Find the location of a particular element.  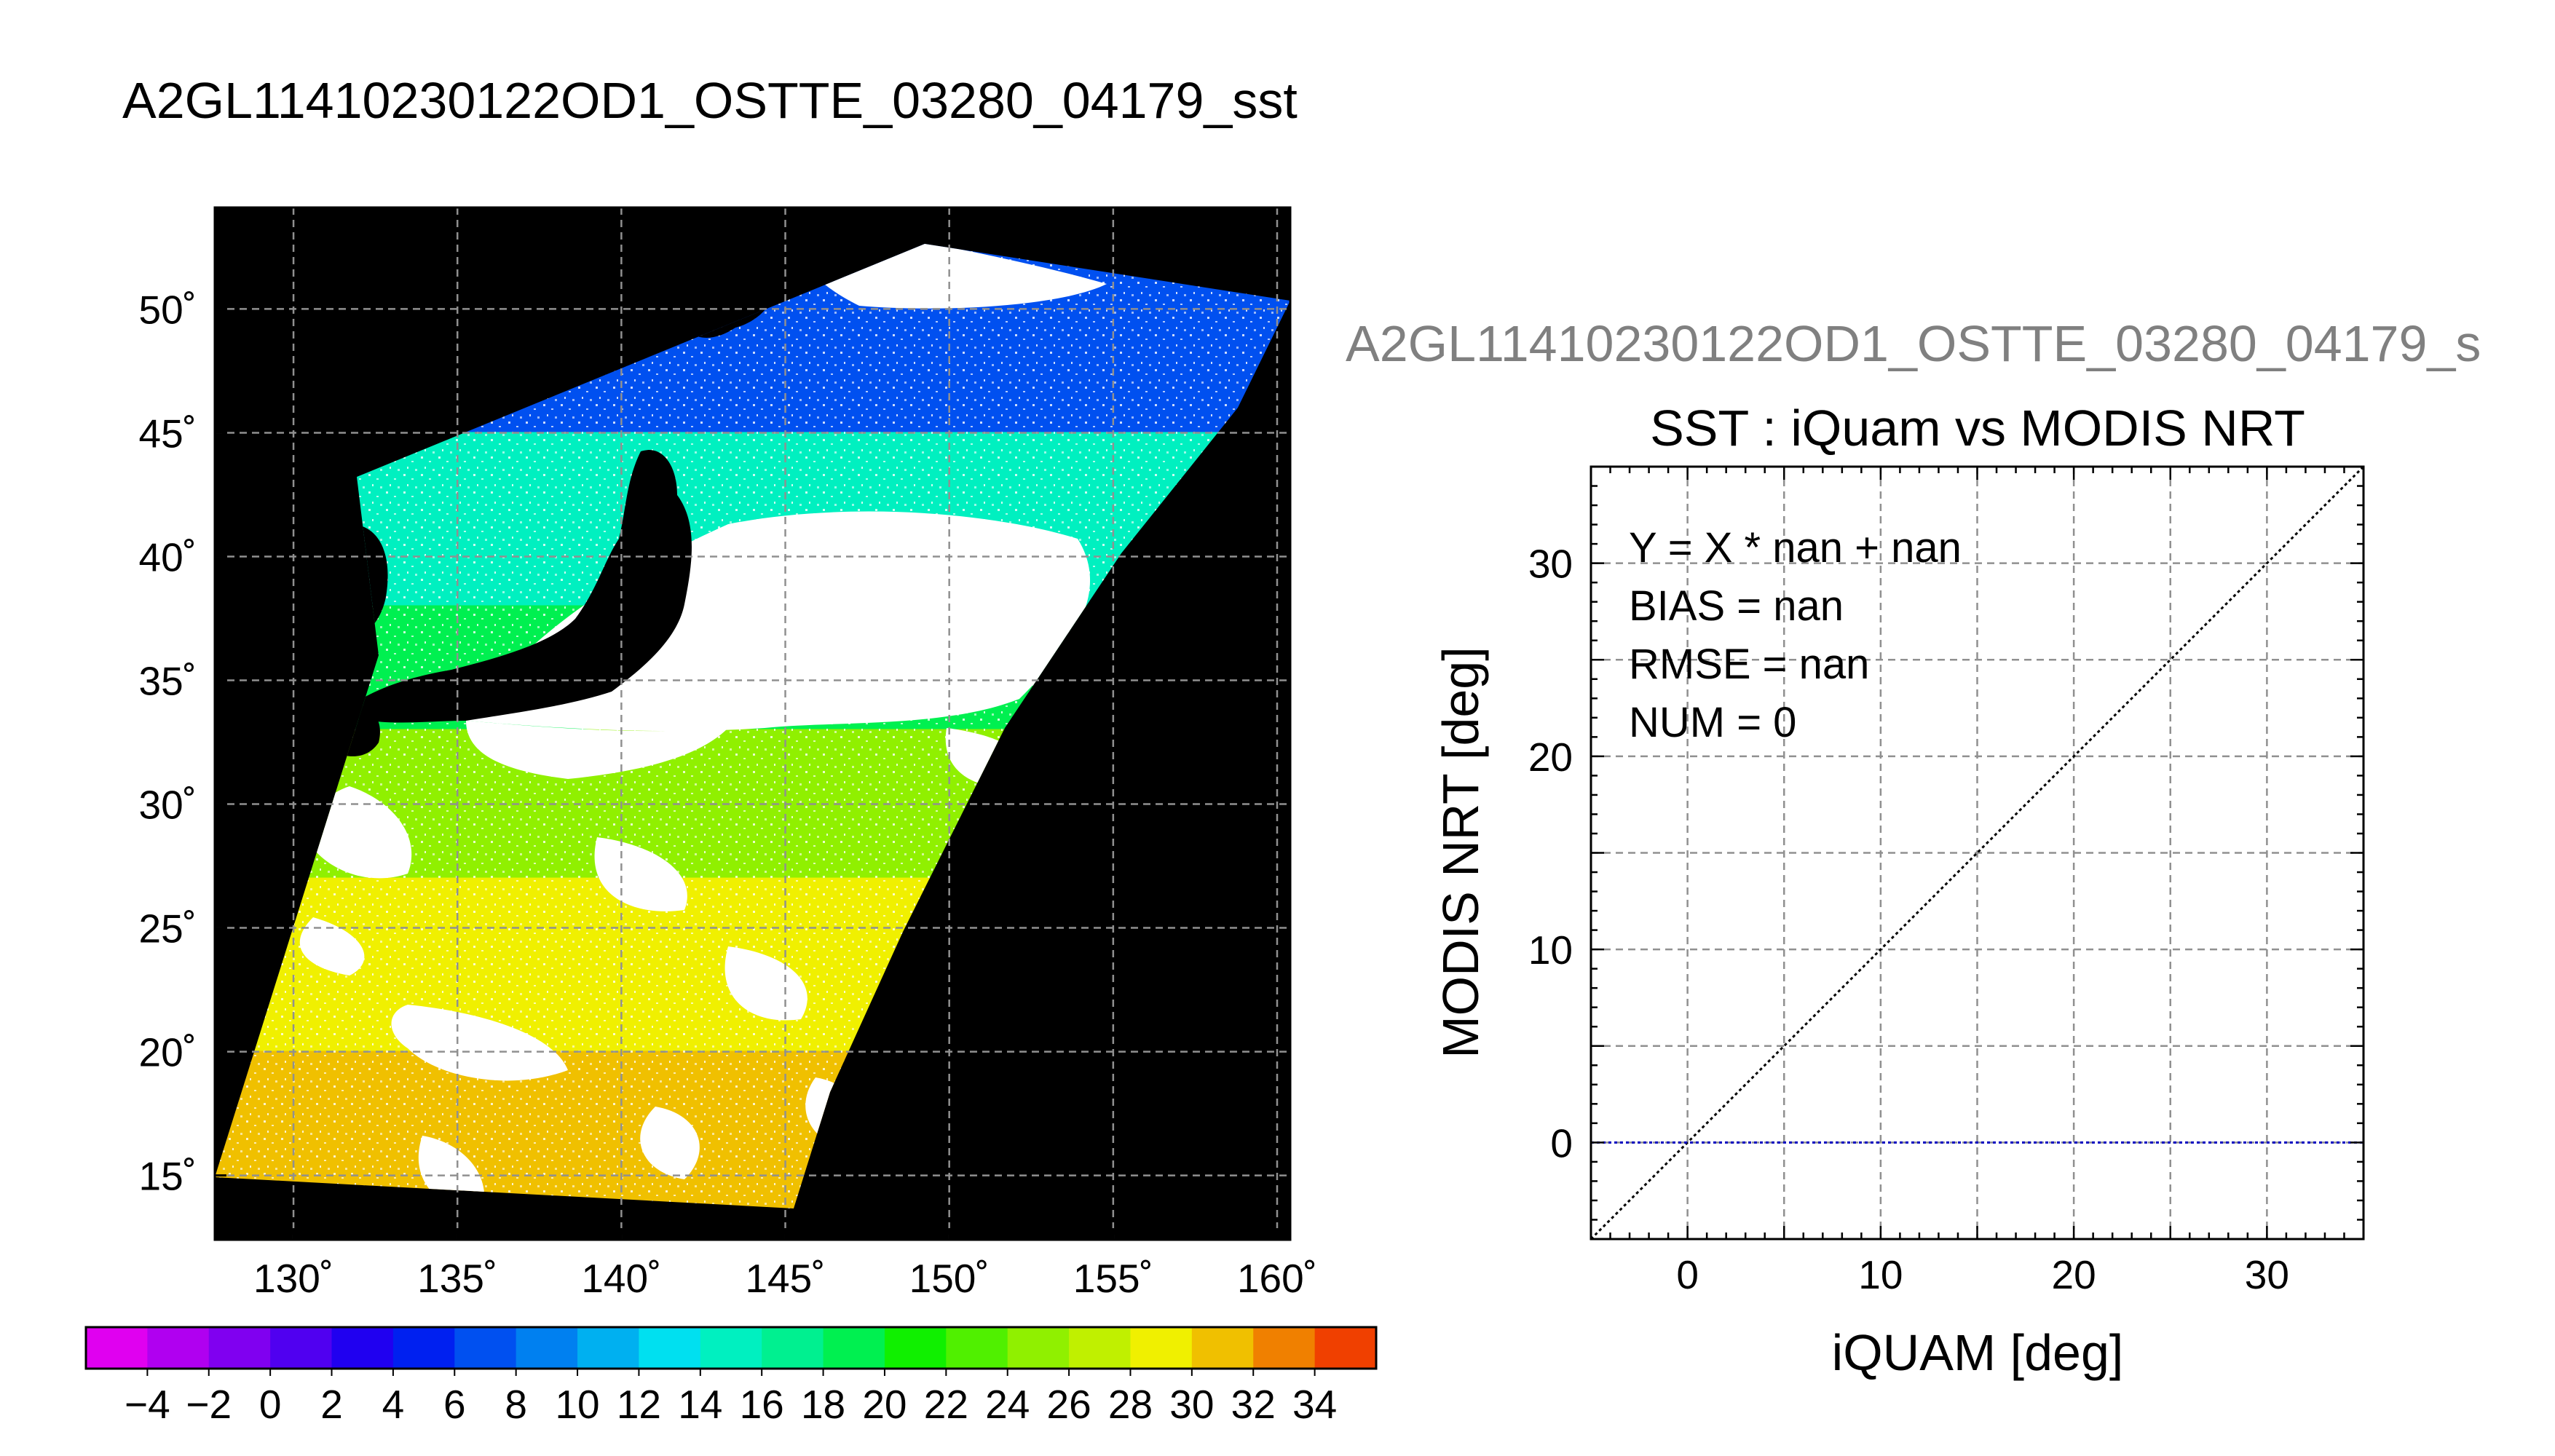

colorbar-label: 8 is located at coordinates (516, 1404).